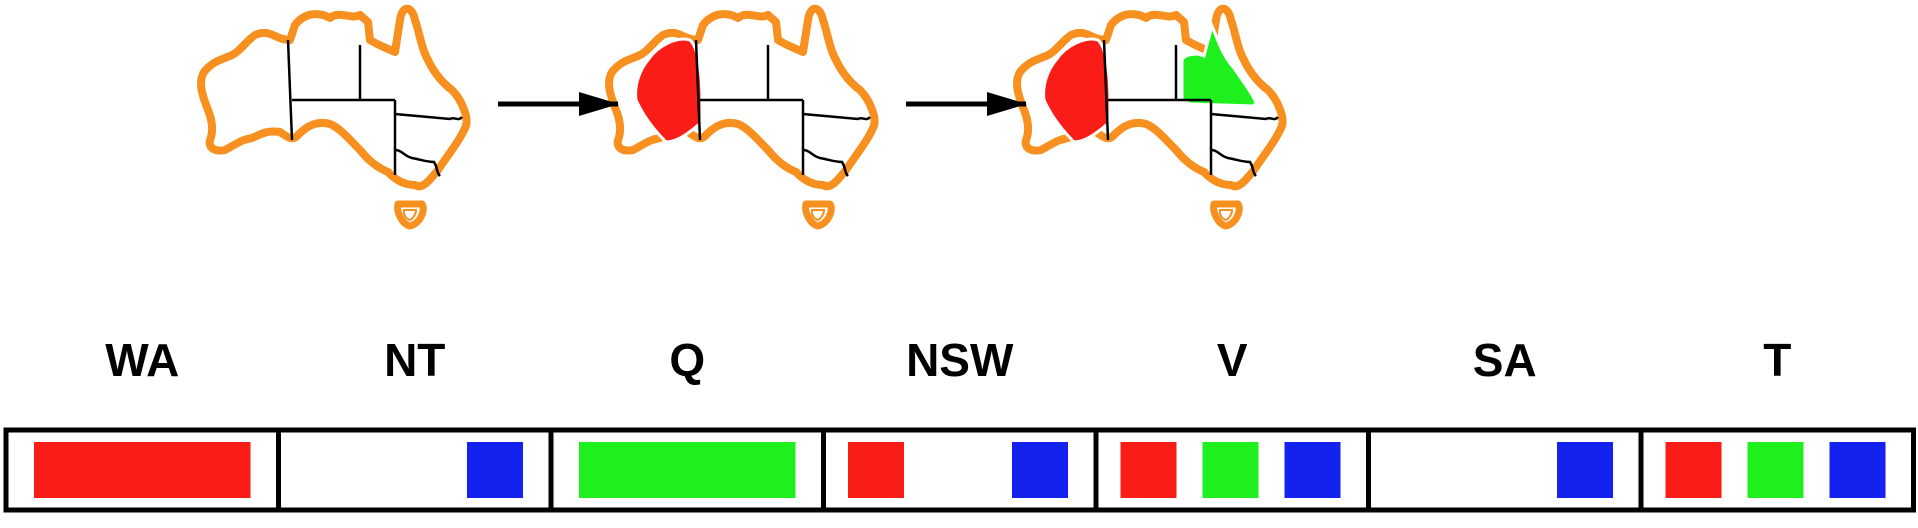 The height and width of the screenshot is (528, 1918). Describe the element at coordinates (415, 423) in the screenshot. I see `domain-nt: NT` at that location.